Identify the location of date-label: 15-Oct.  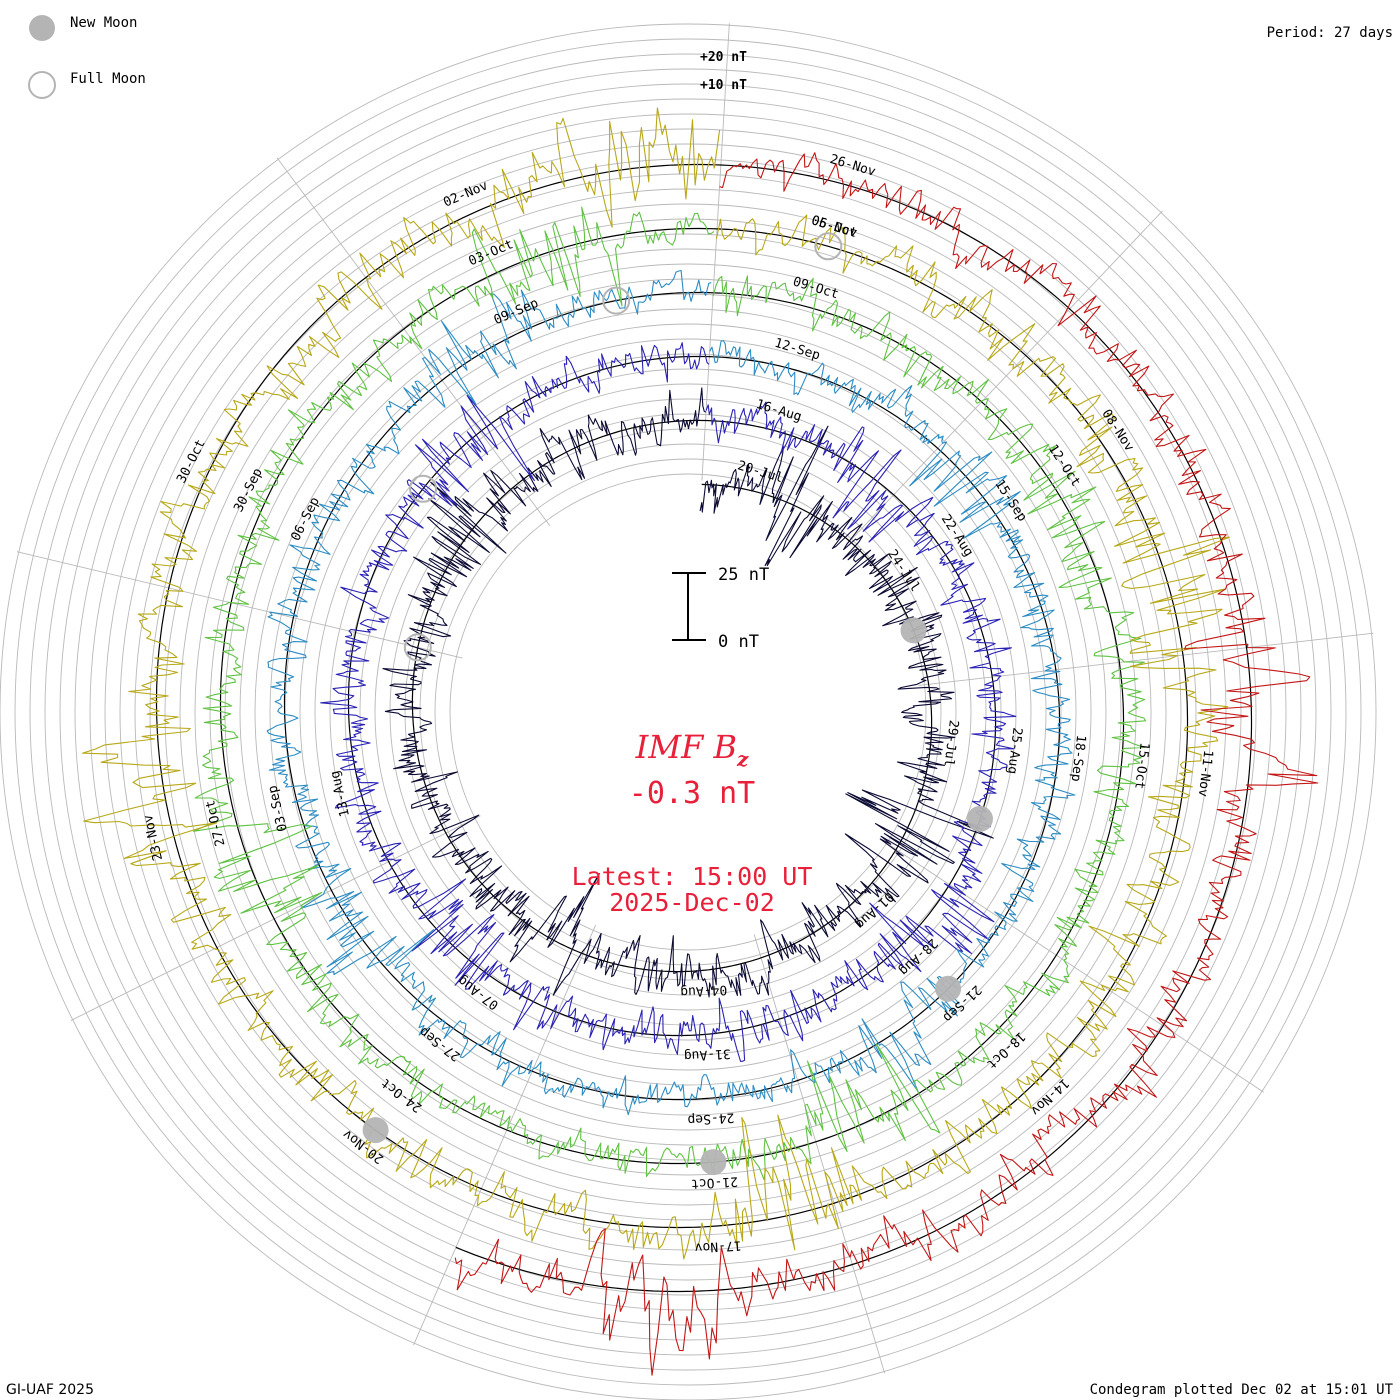
(1141, 766).